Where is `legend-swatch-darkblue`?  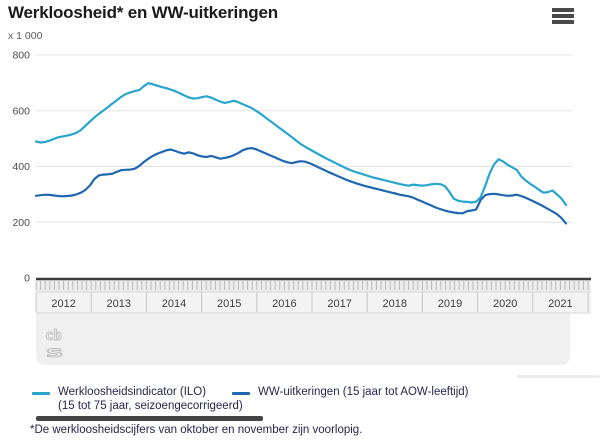 legend-swatch-darkblue is located at coordinates (241, 393).